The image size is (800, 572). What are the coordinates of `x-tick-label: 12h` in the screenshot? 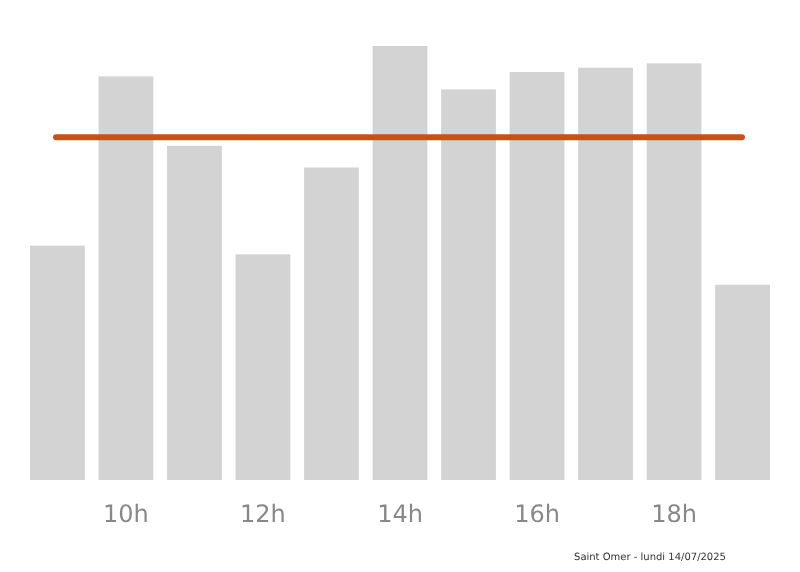 It's located at (263, 514).